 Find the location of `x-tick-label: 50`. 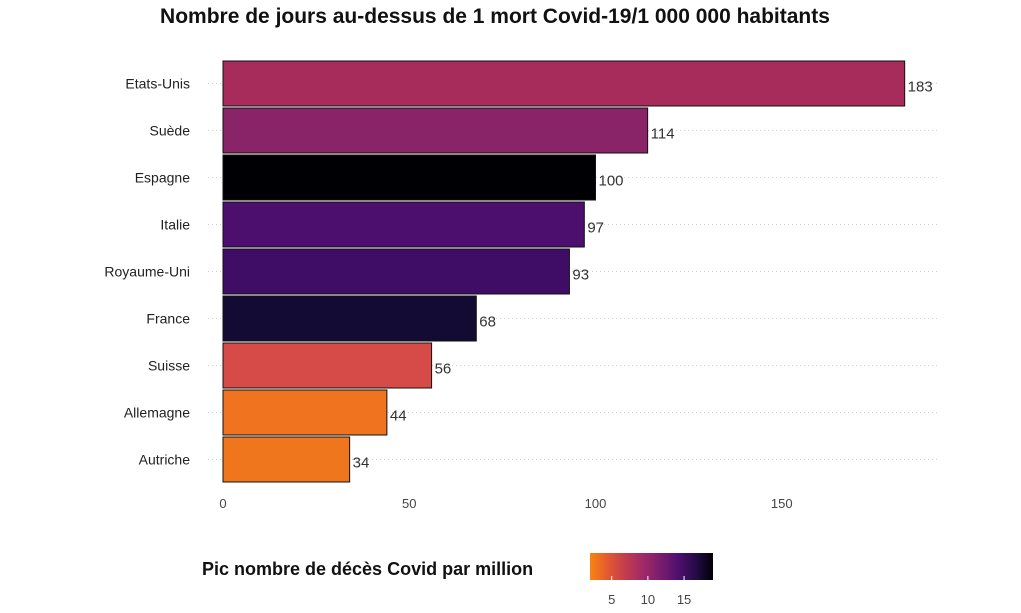

x-tick-label: 50 is located at coordinates (409, 503).